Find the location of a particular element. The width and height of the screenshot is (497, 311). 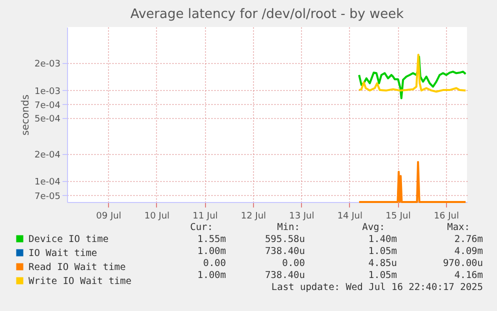

y-tick-label: 7e-05 is located at coordinates (47, 197).